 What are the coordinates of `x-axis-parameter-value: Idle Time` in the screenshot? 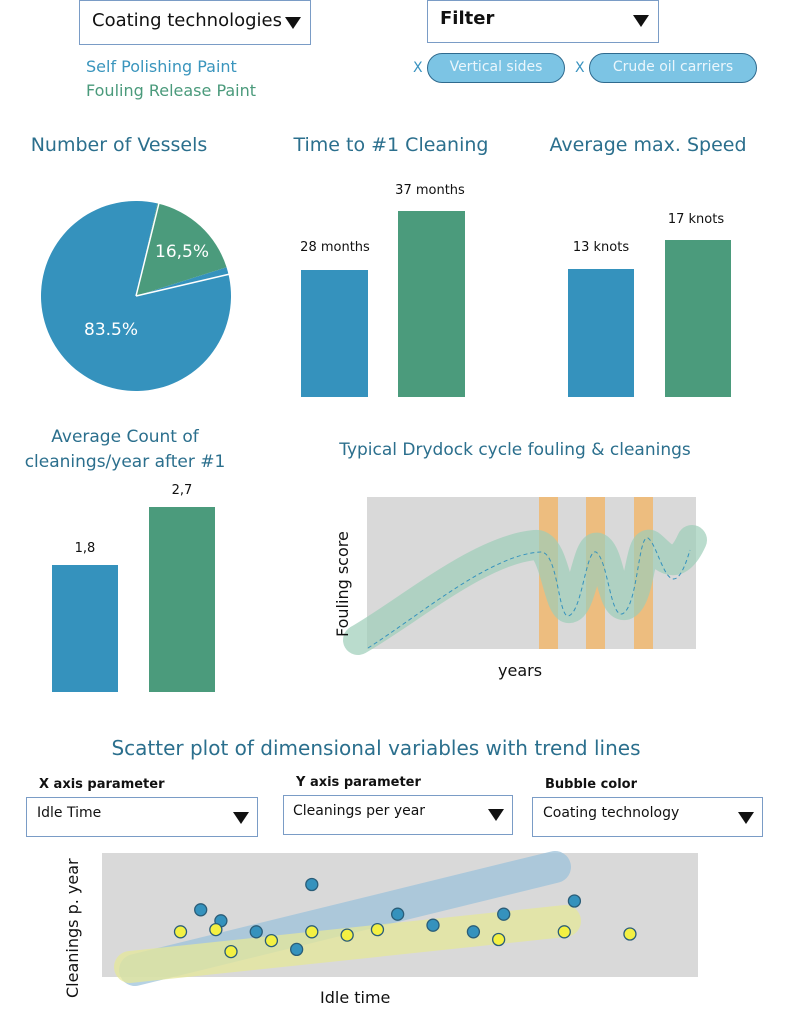 It's located at (69, 813).